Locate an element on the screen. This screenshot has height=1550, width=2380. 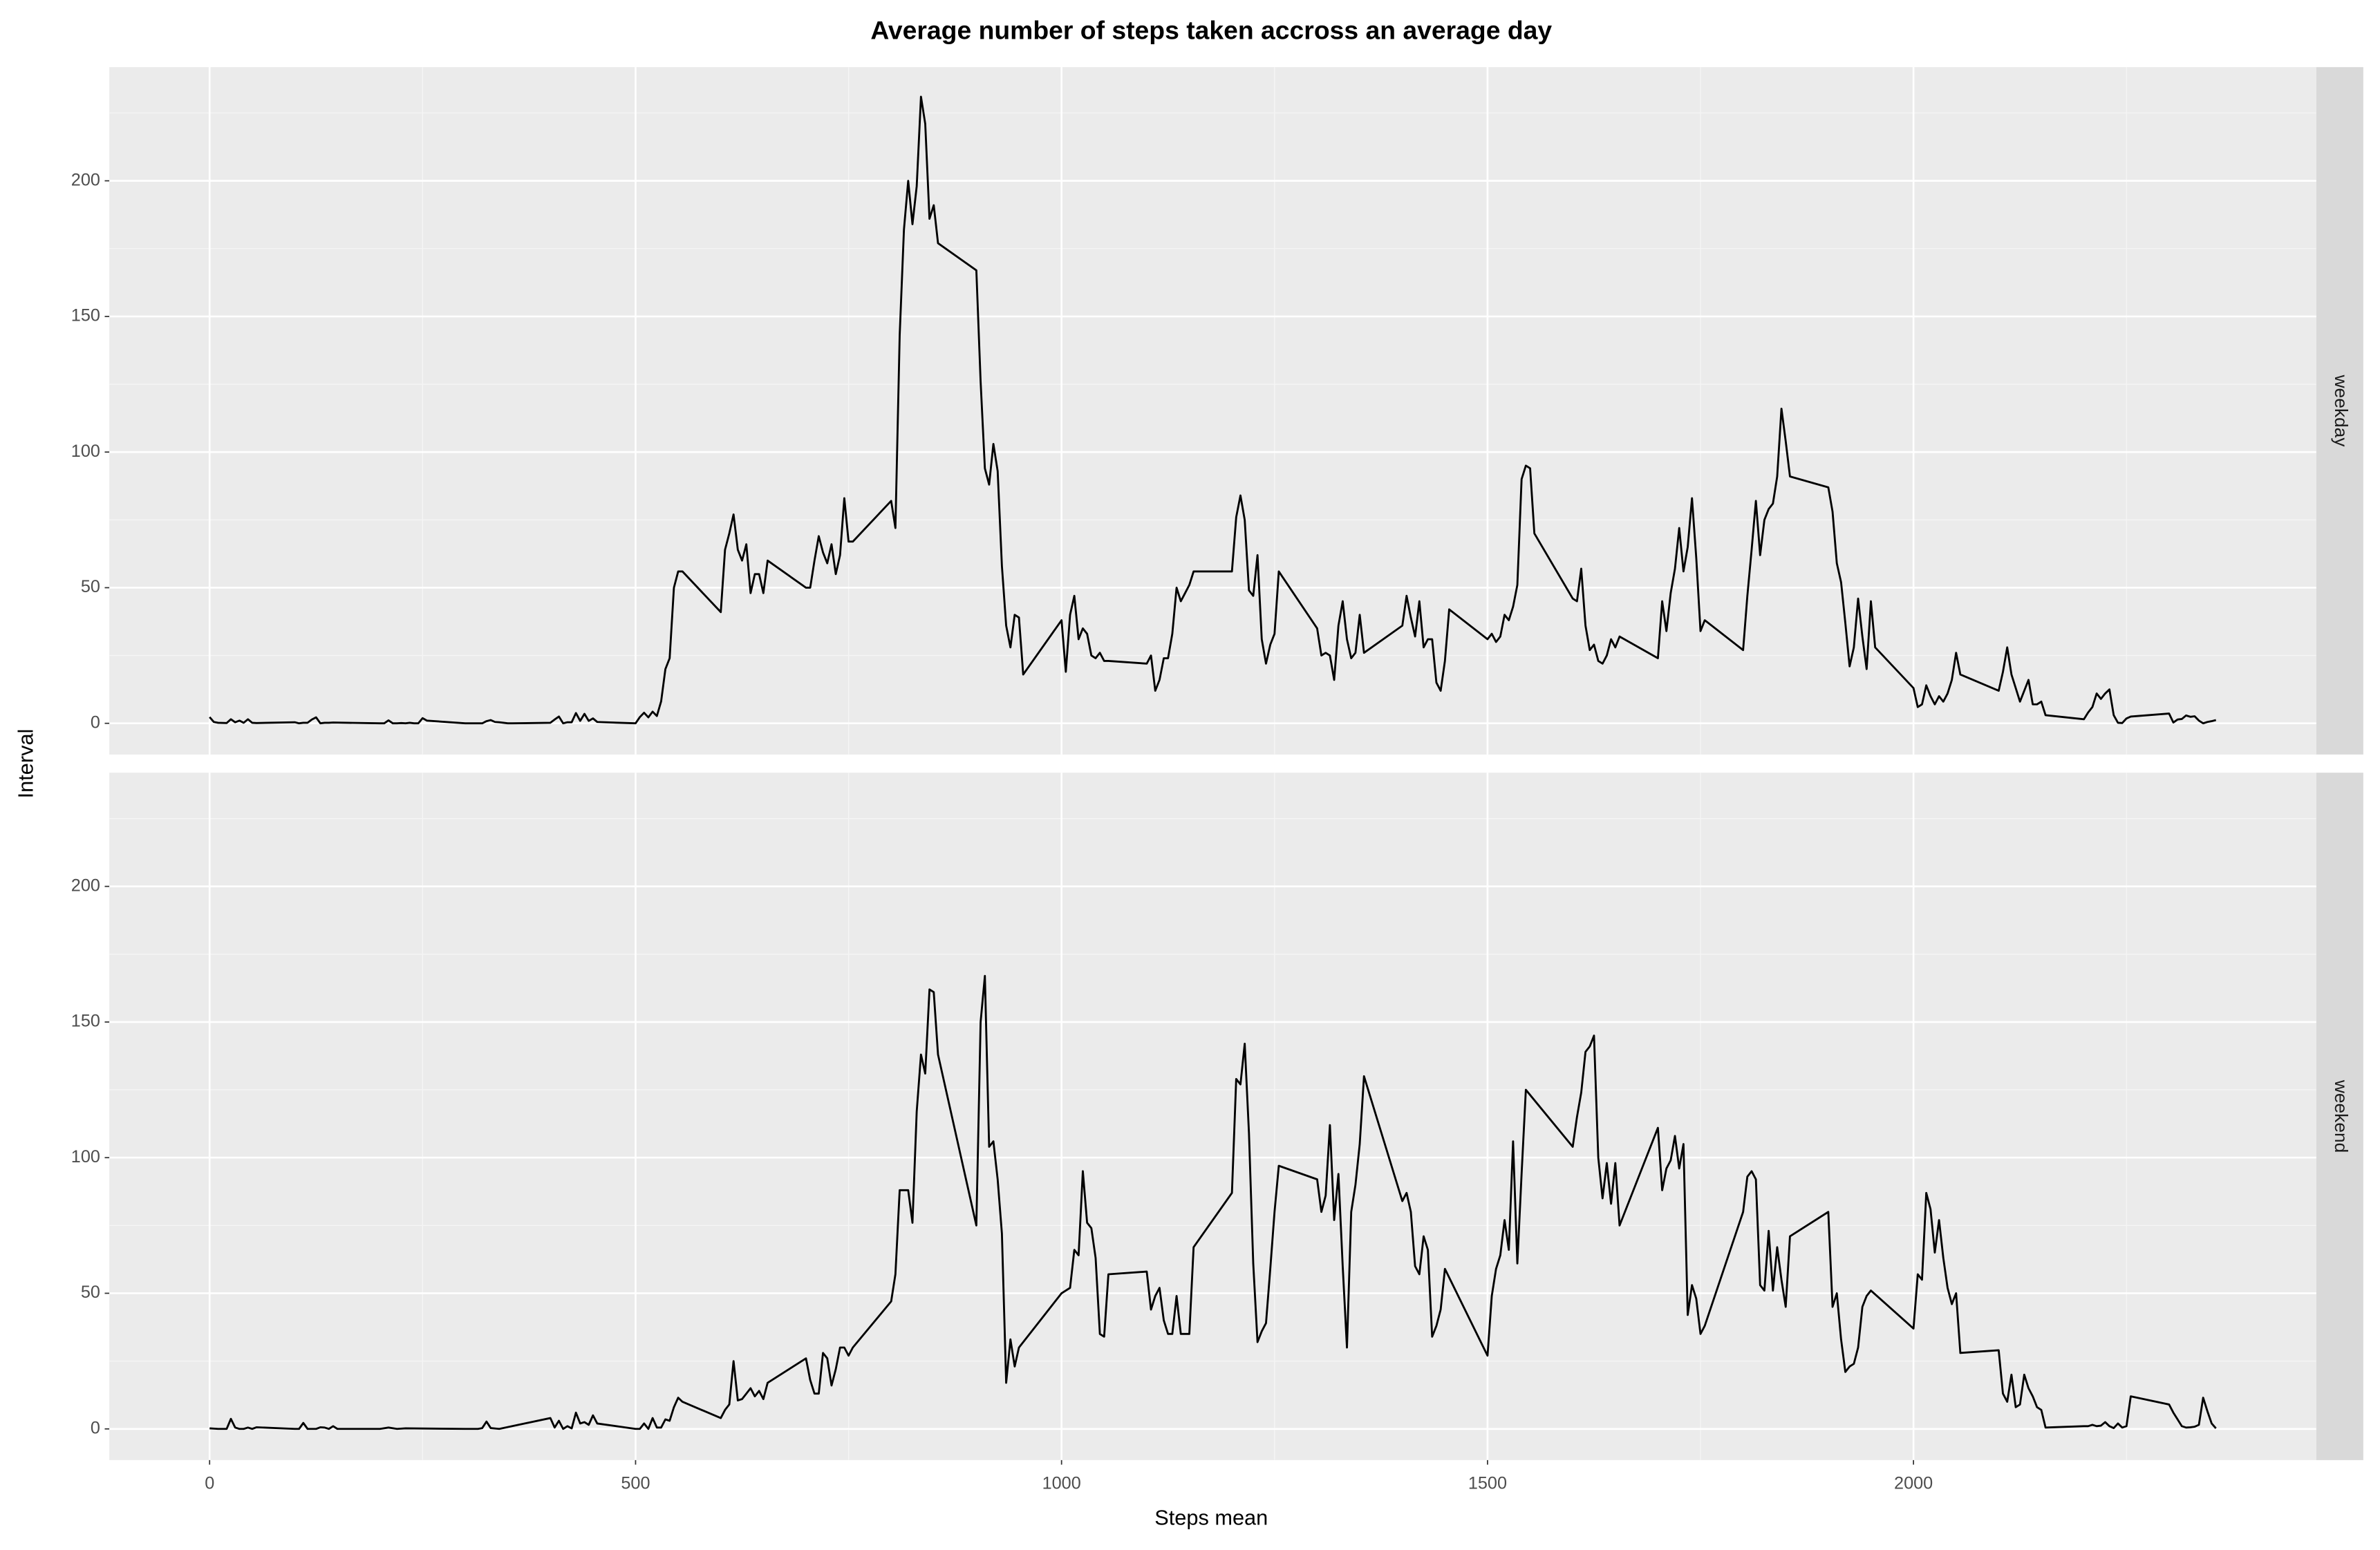
strip-label: weekday is located at coordinates (2341, 411).